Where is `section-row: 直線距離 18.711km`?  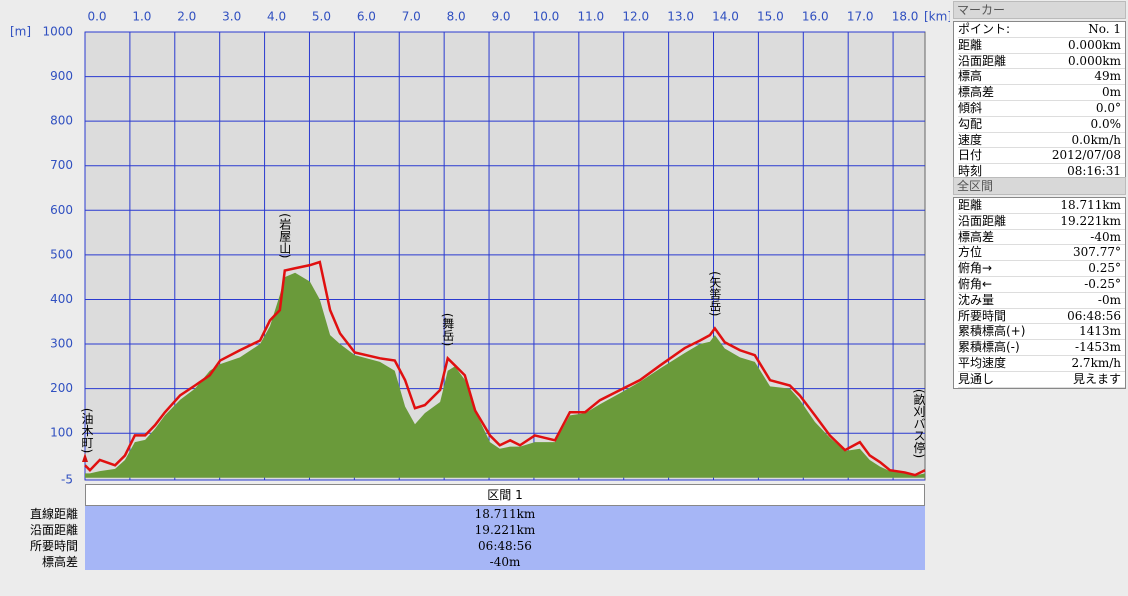 section-row: 直線距離 18.711km is located at coordinates (463, 514).